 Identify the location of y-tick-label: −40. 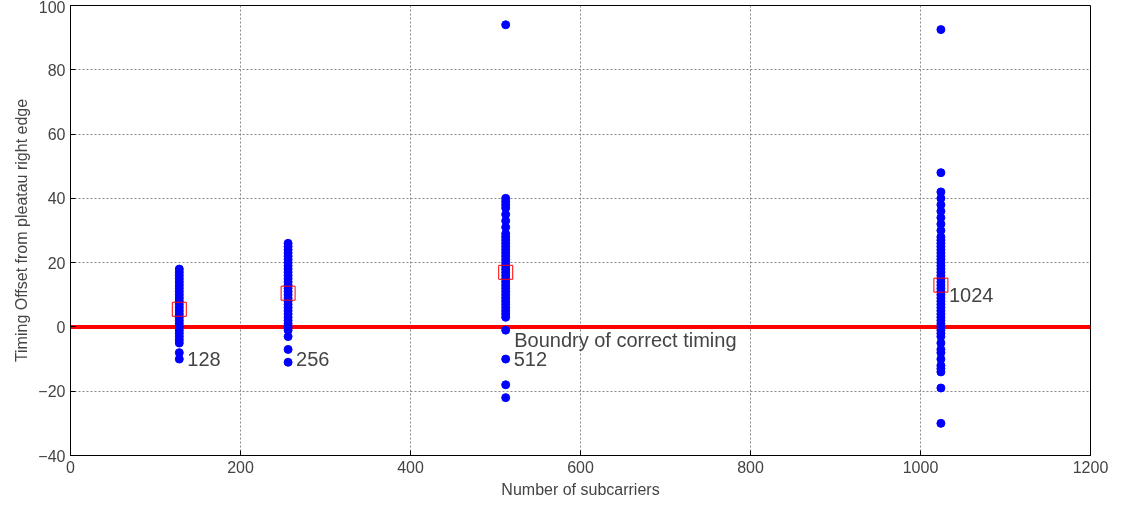
(52, 456).